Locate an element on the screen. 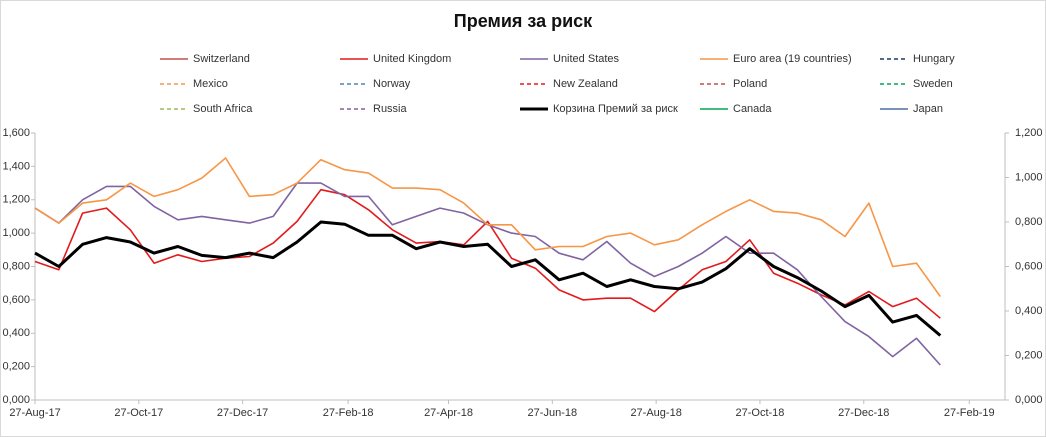  y-tick-label: 1,400 is located at coordinates (16, 166).